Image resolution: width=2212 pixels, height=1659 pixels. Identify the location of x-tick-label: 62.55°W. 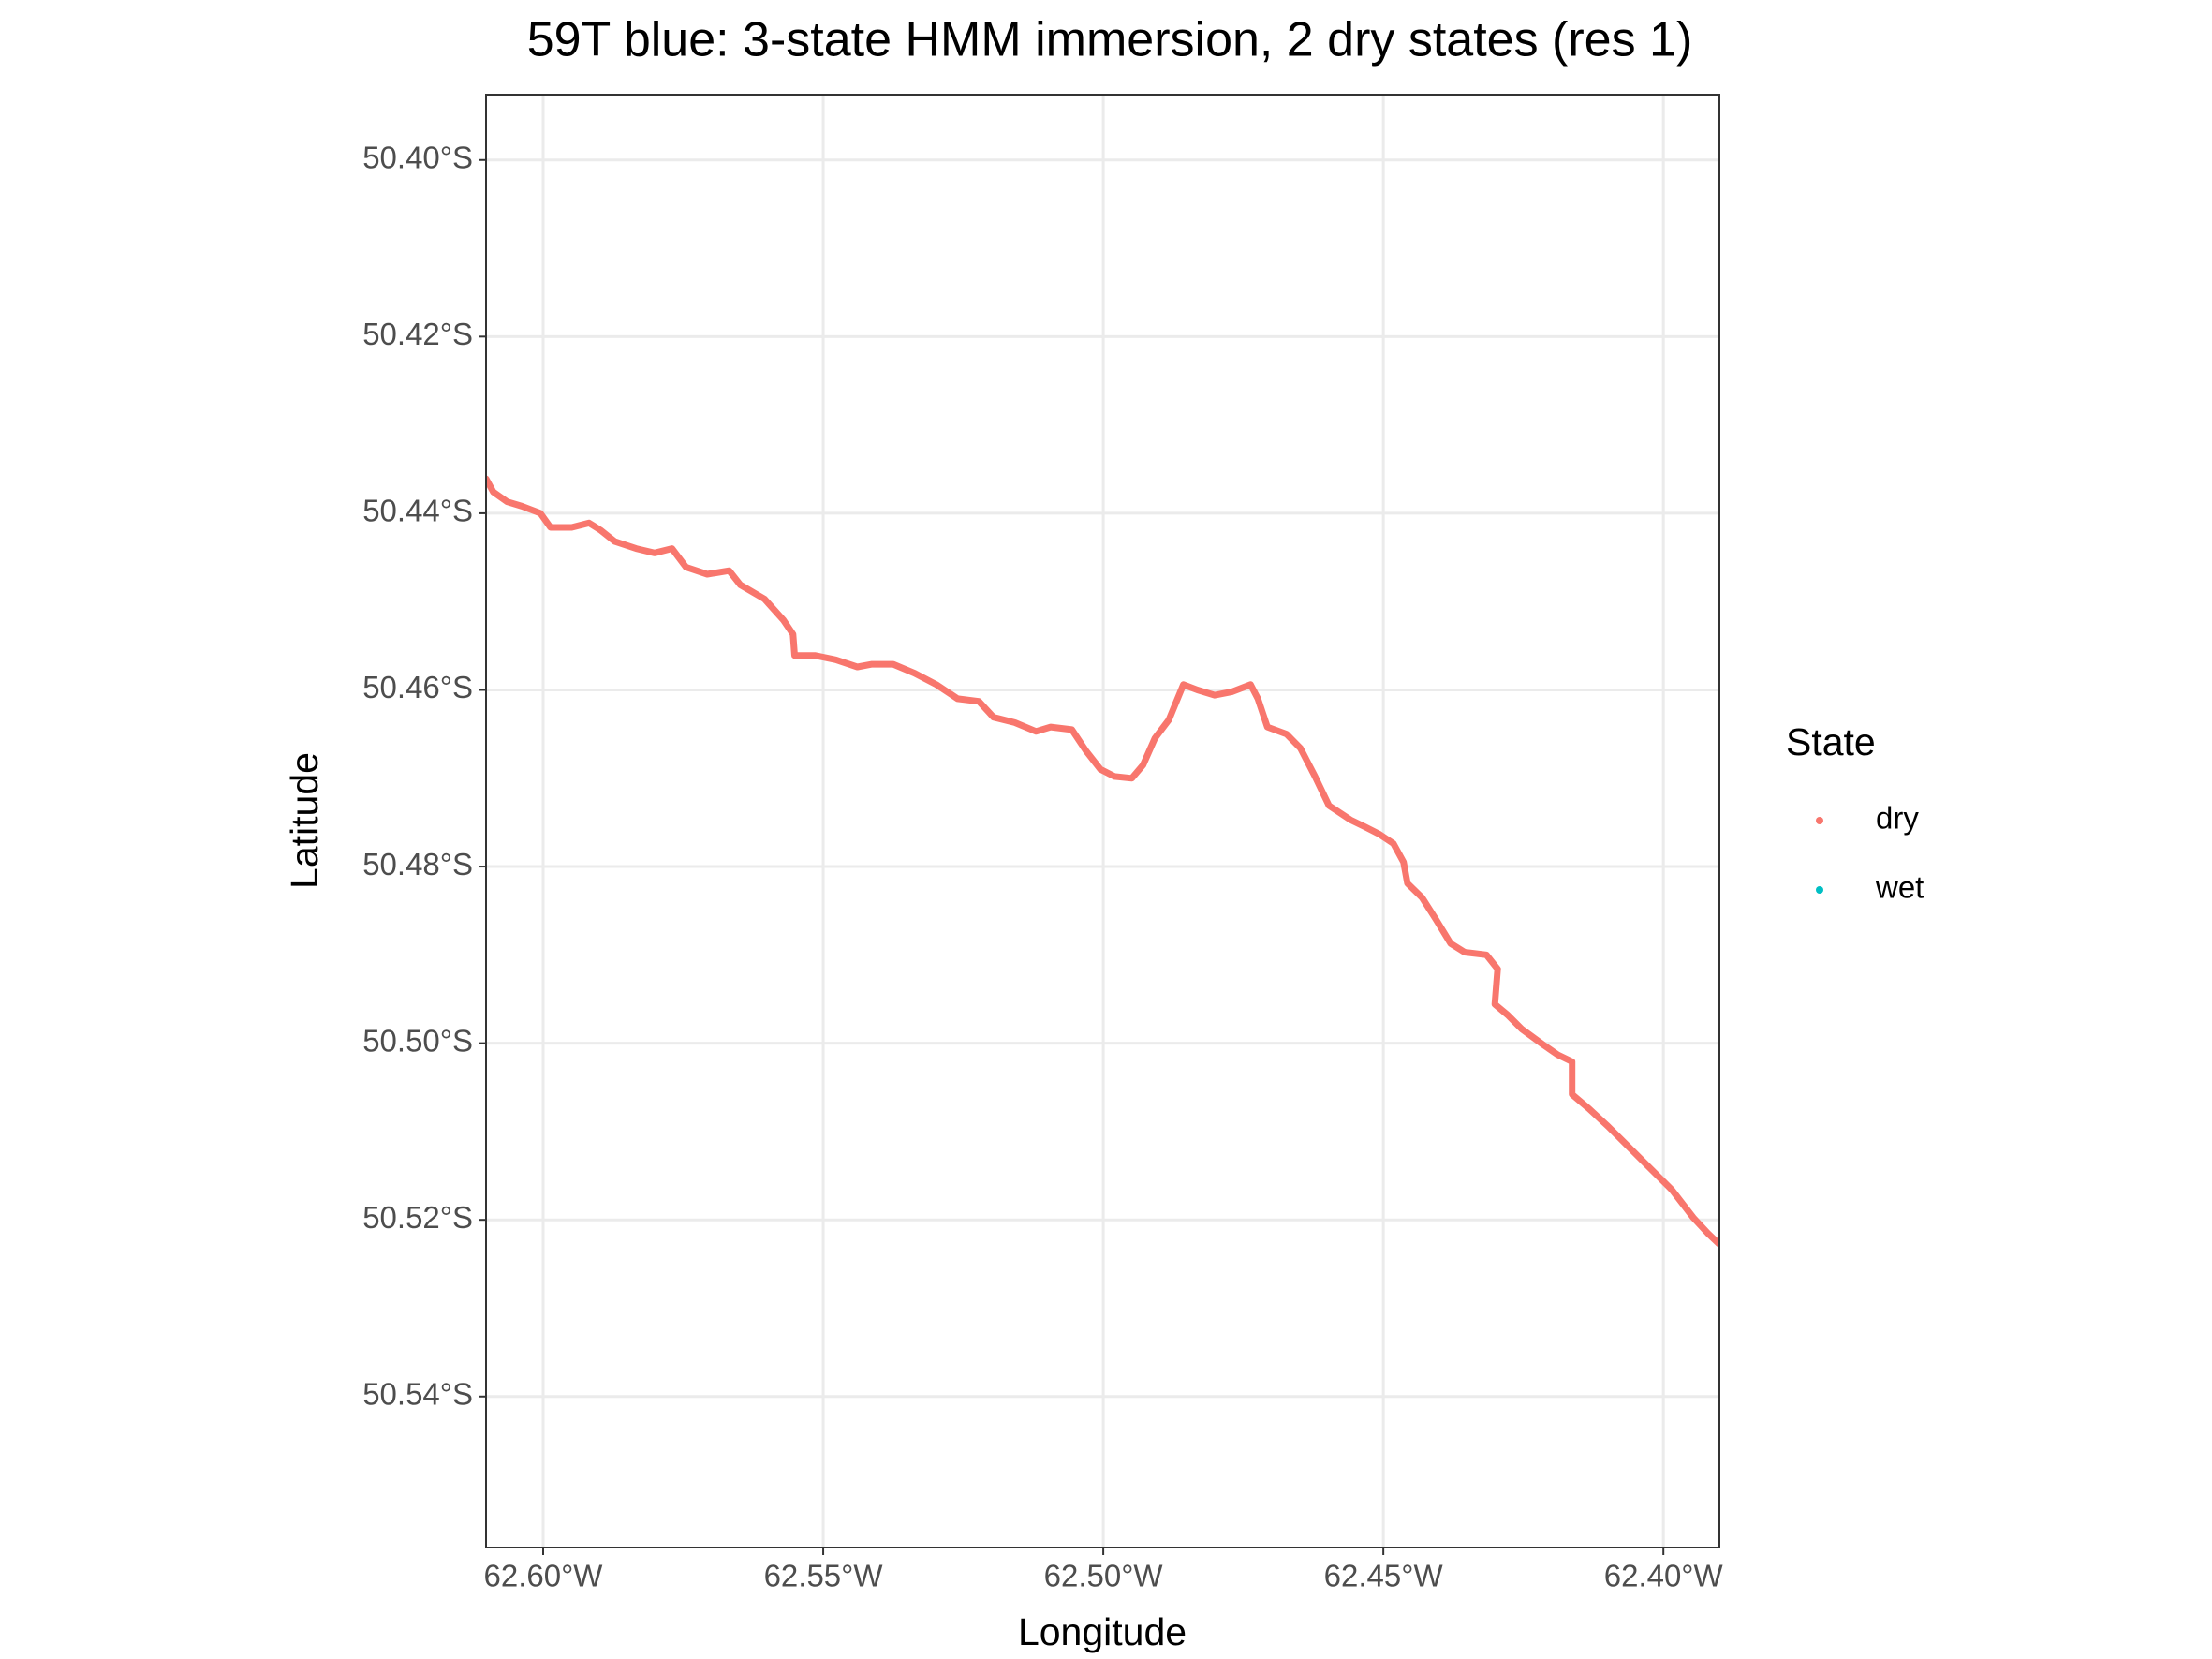
(824, 1576).